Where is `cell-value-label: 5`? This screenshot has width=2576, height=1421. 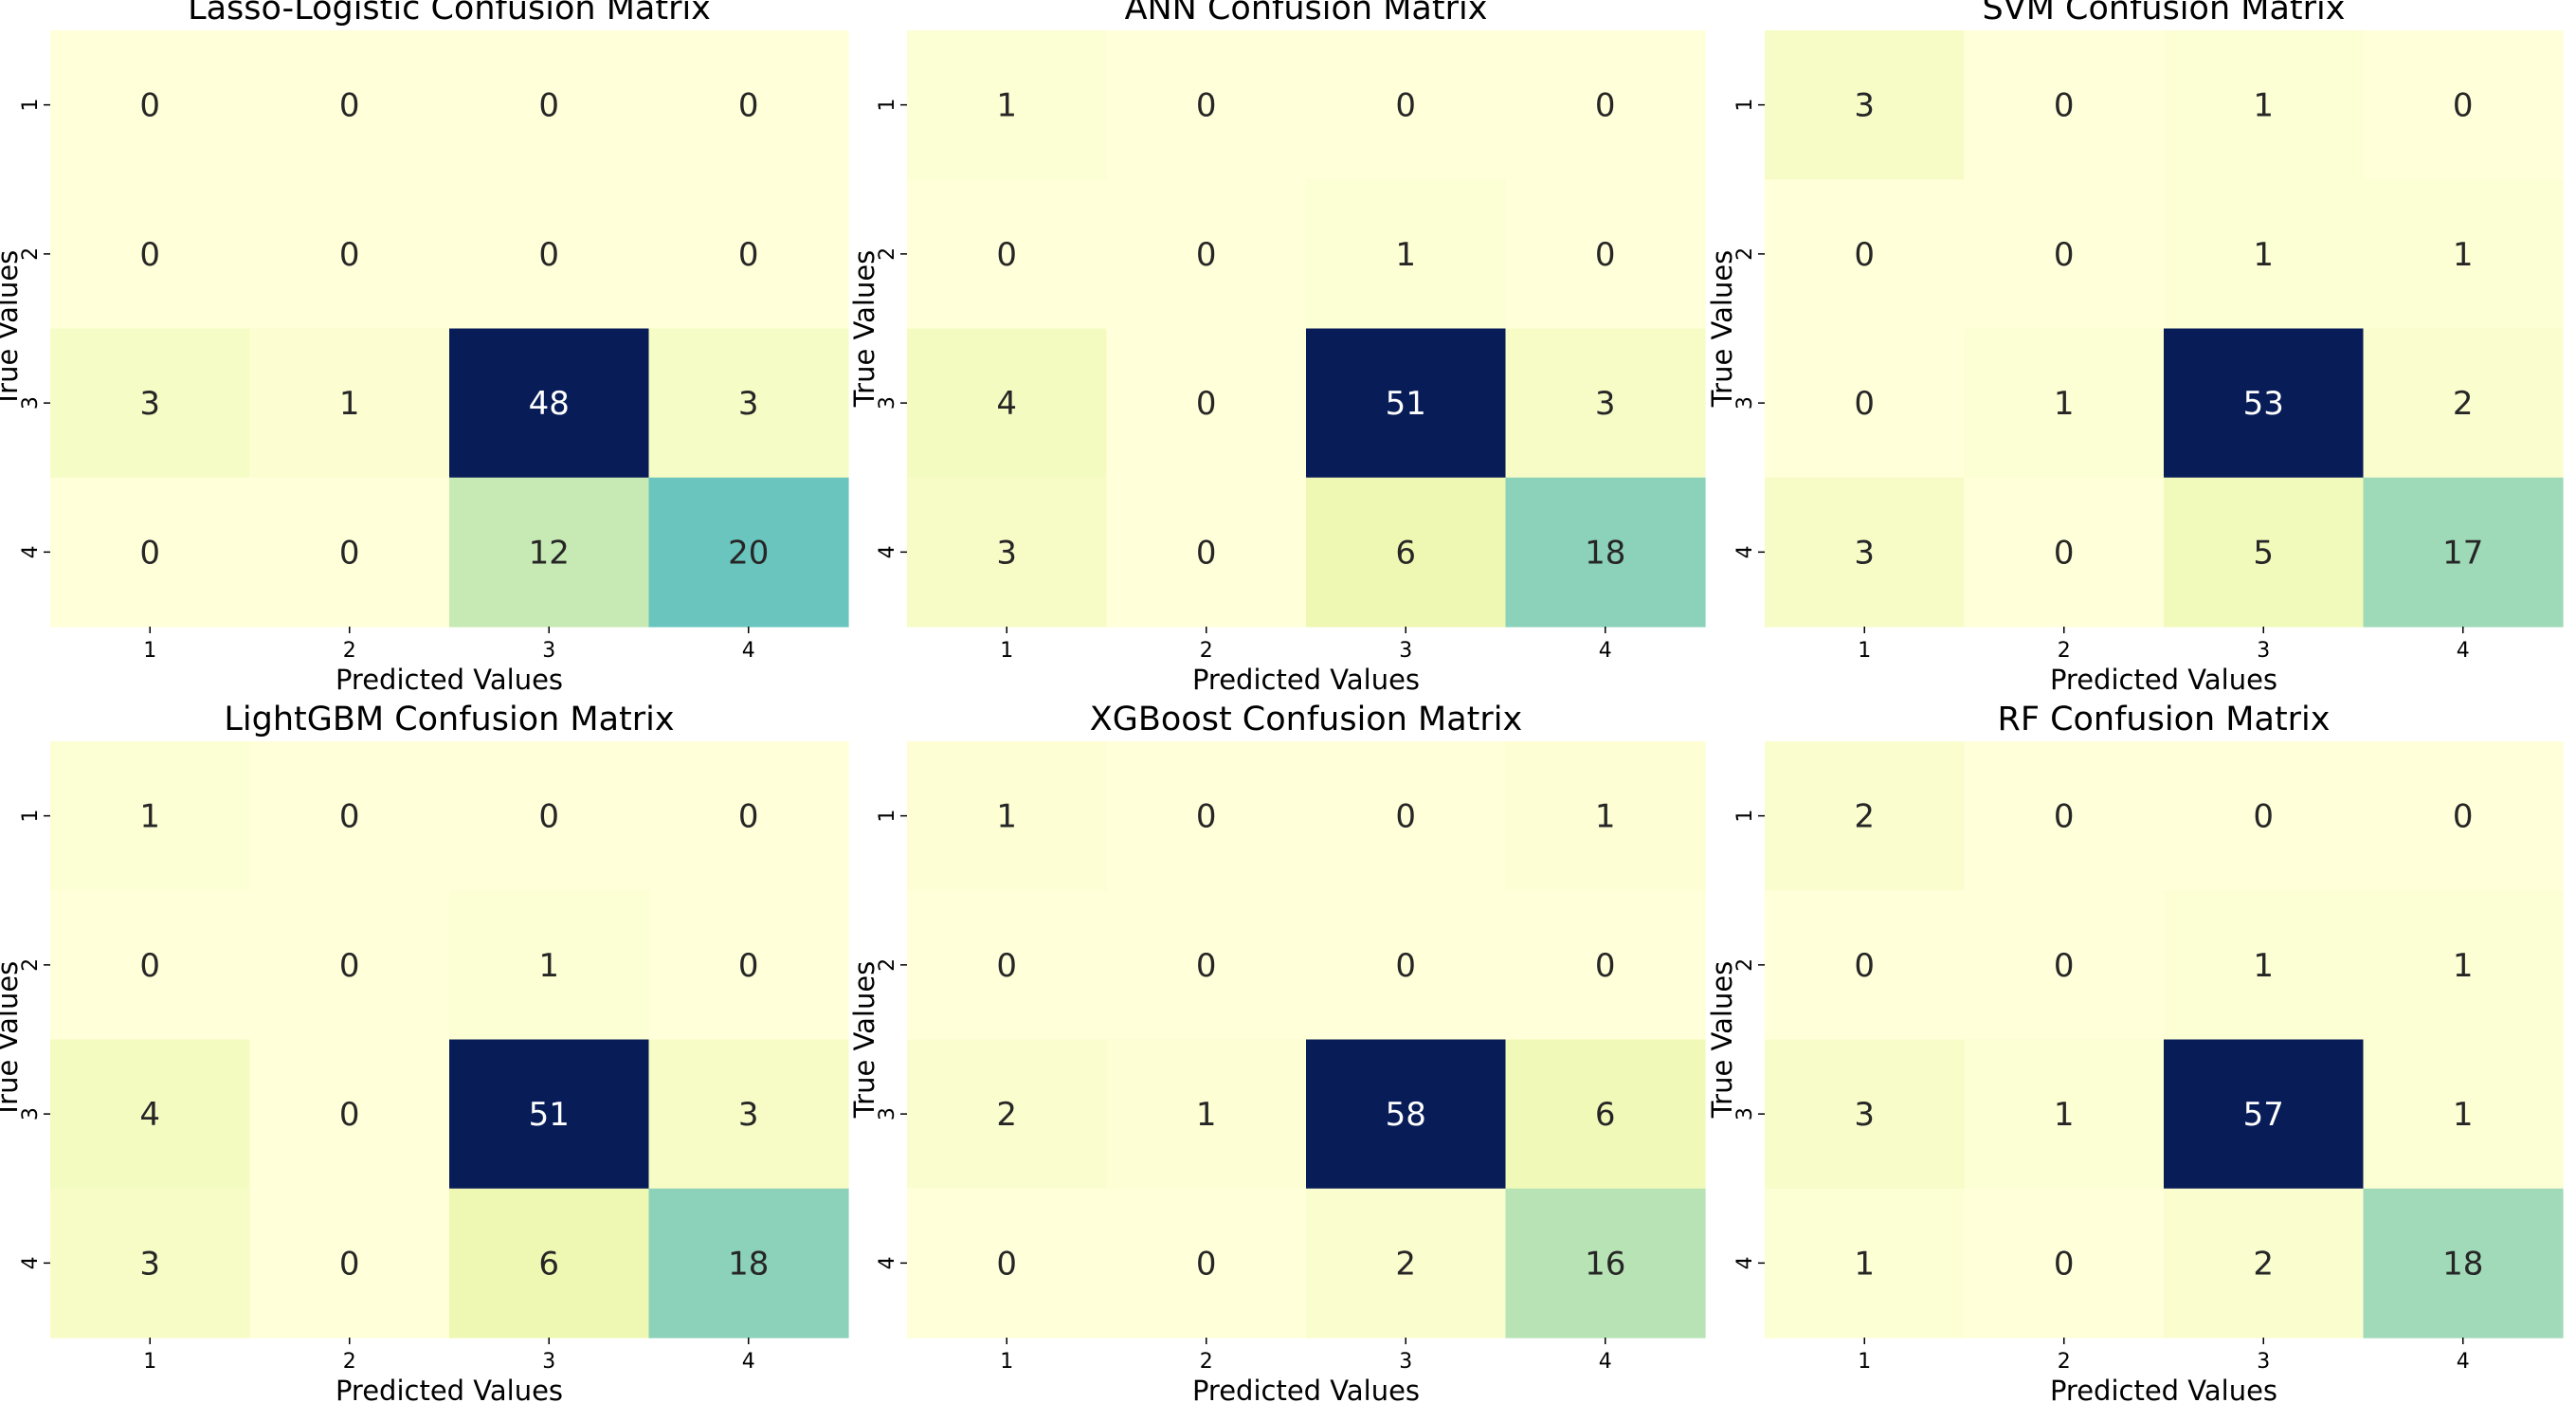 cell-value-label: 5 is located at coordinates (2263, 553).